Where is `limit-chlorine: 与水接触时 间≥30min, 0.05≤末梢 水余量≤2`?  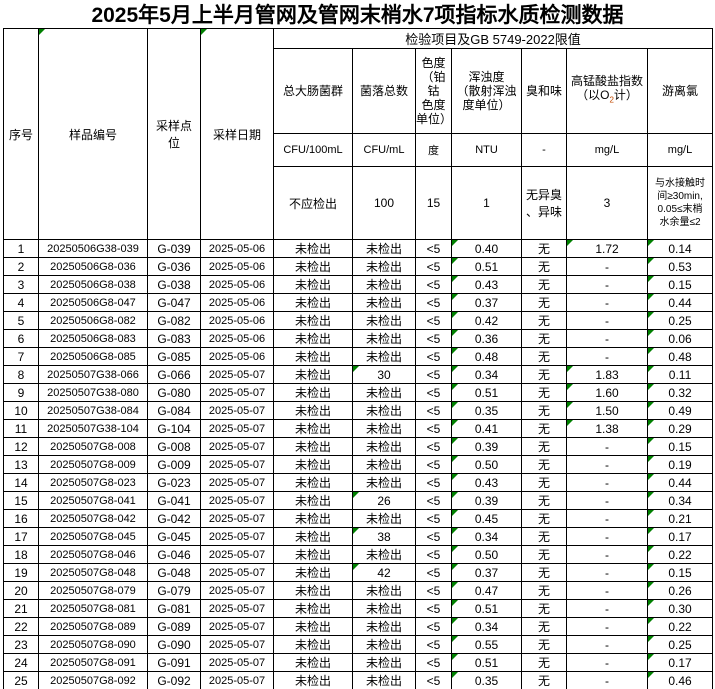
limit-chlorine: 与水接触时 间≥30min, 0.05≤末梢 水余量≤2 is located at coordinates (680, 203).